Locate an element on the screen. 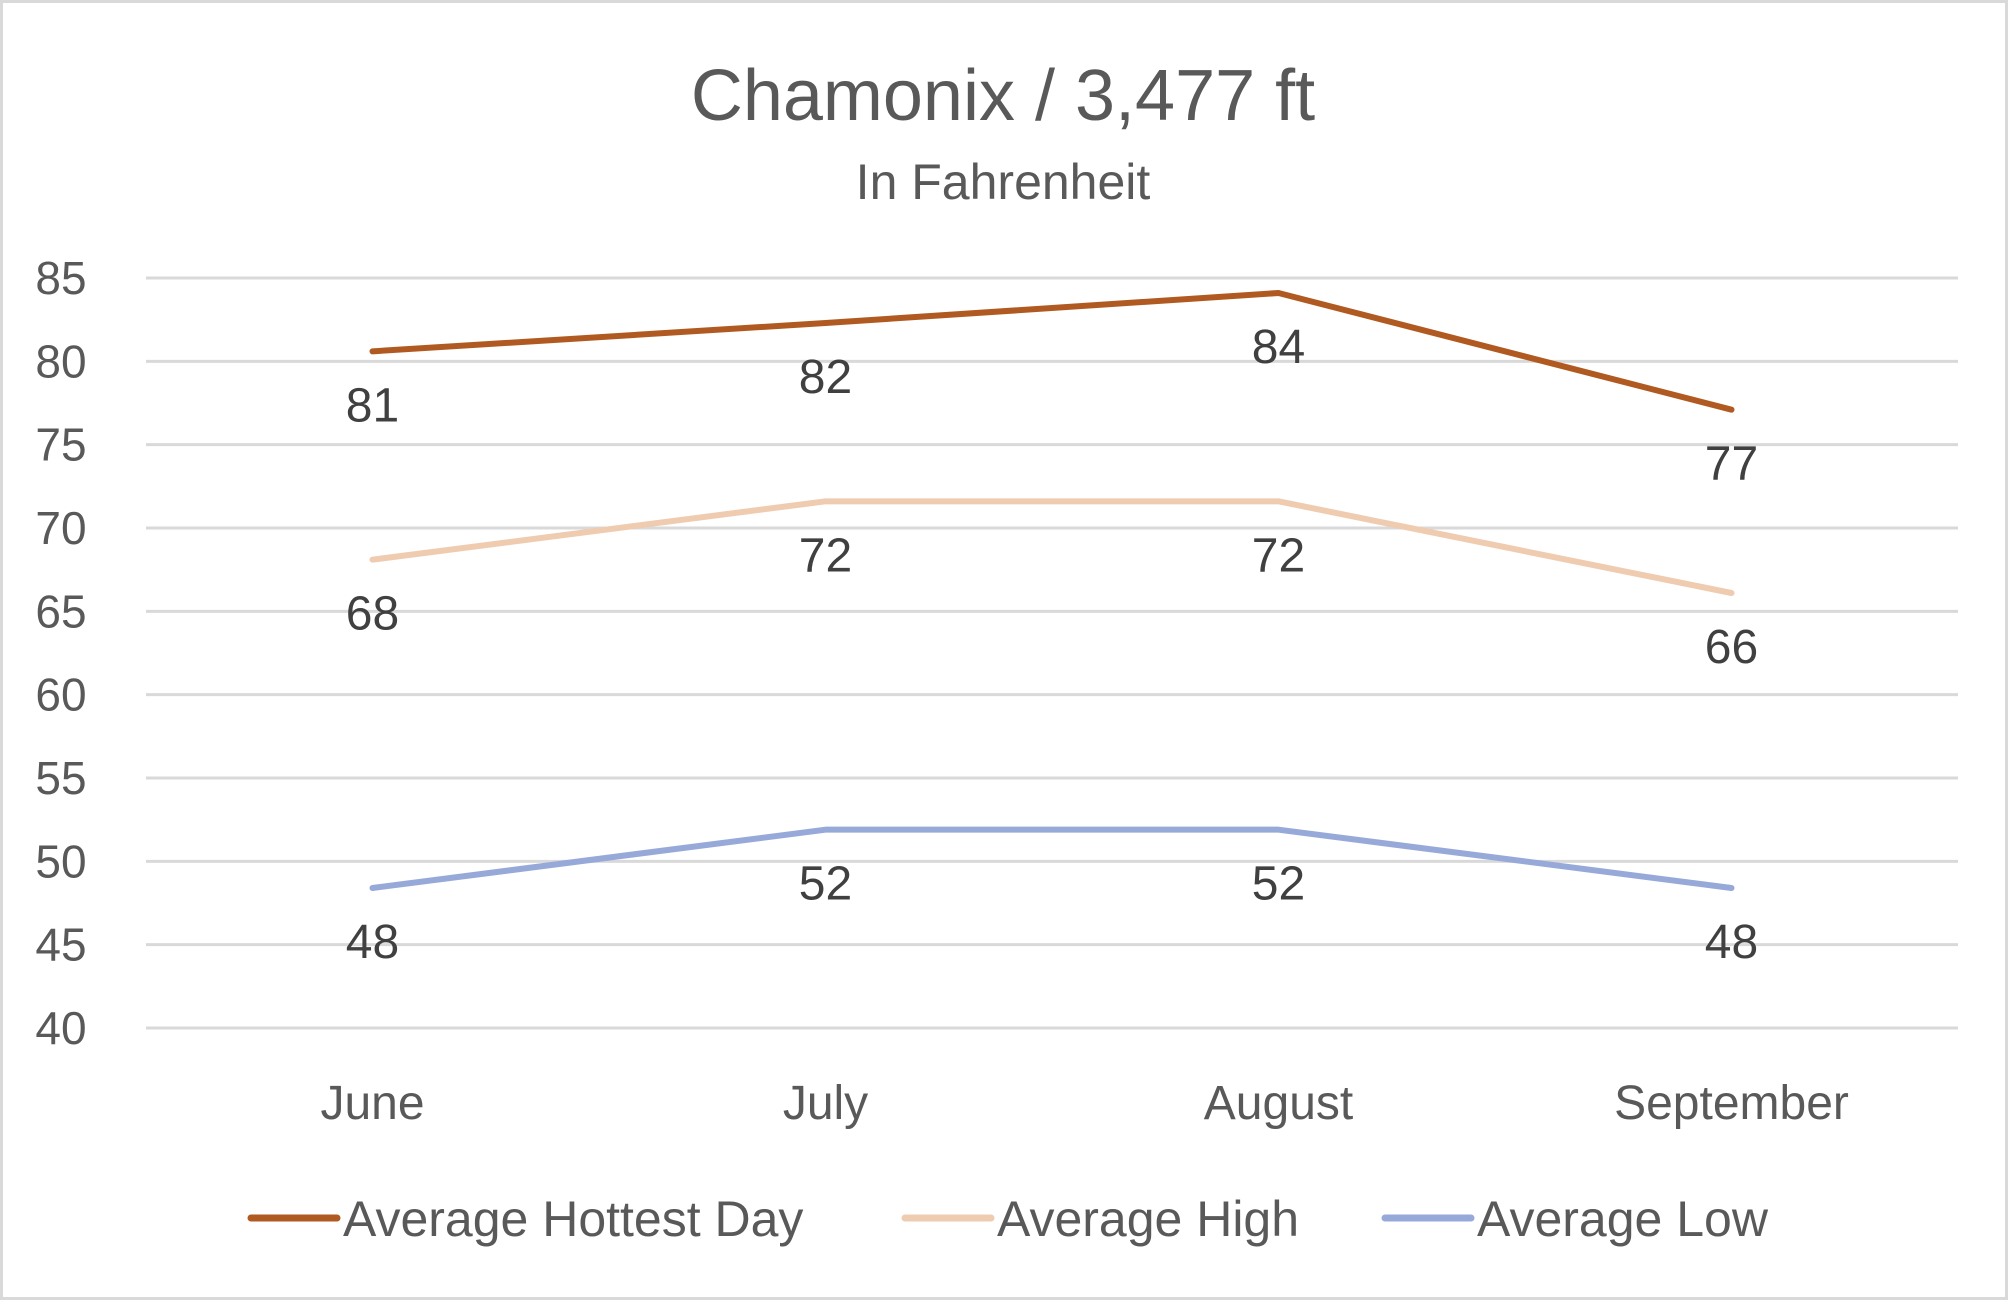  legend-label: Average Low is located at coordinates (1623, 1219).